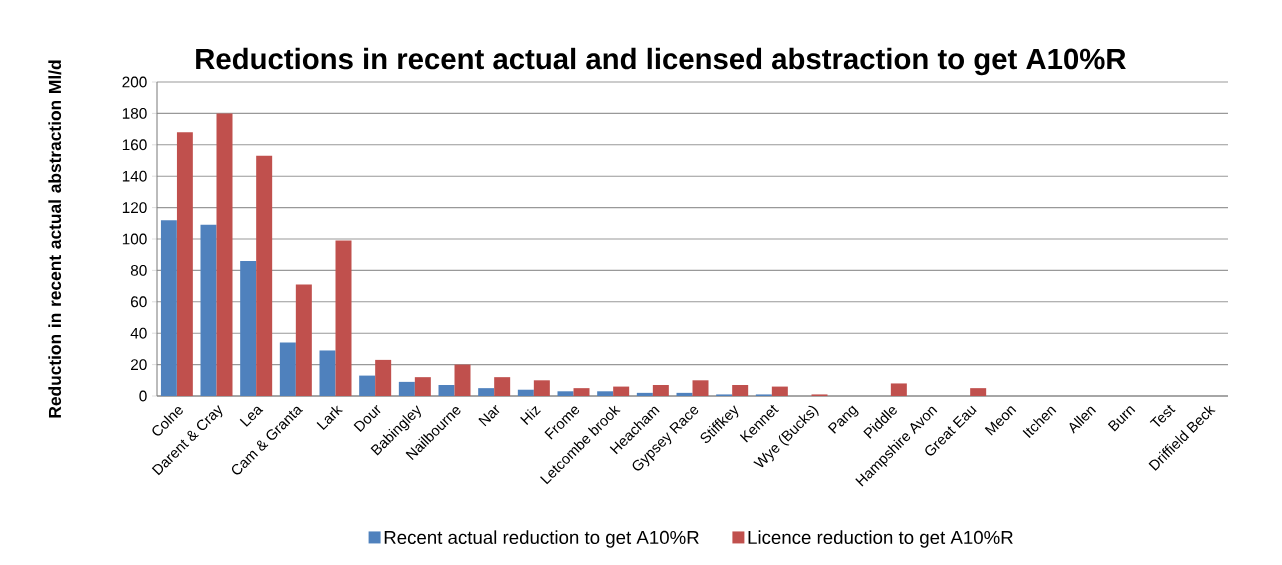  What do you see at coordinates (134, 82) in the screenshot?
I see `y-tick-label: 200` at bounding box center [134, 82].